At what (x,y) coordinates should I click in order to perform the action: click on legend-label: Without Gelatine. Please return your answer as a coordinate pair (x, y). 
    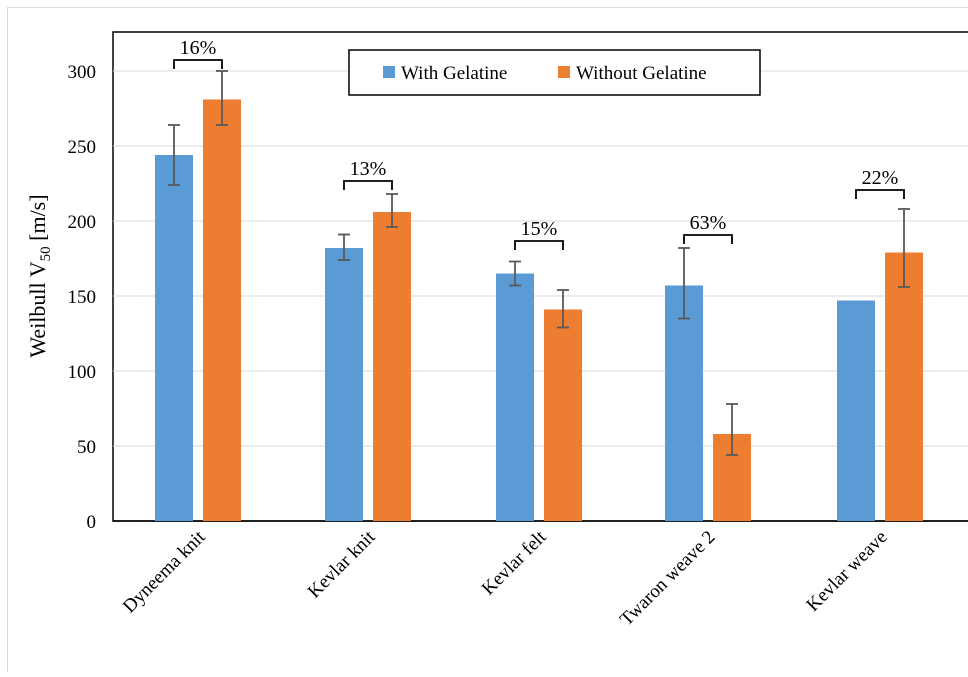
    Looking at the image, I should click on (641, 73).